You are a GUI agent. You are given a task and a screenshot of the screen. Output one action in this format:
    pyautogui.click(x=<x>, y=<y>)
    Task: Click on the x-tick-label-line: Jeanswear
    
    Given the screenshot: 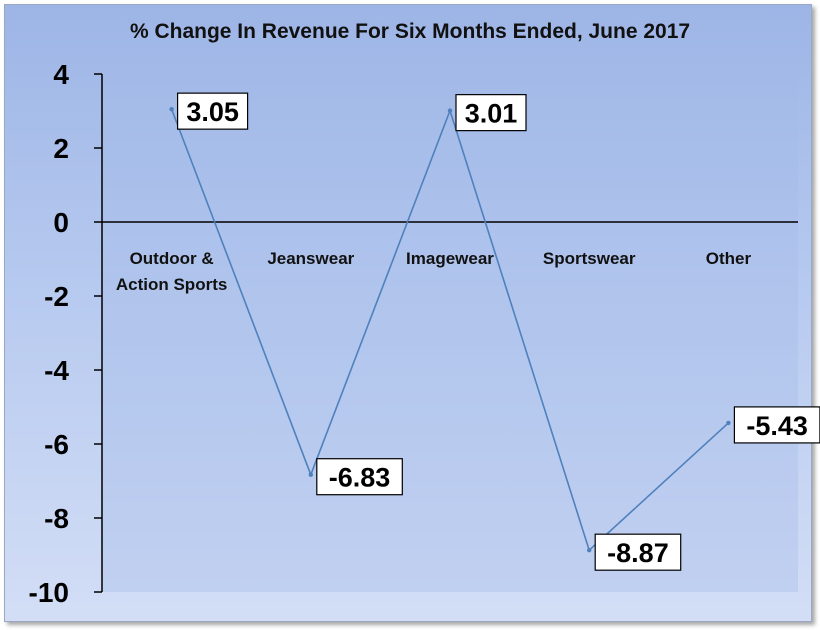 What is the action you would take?
    pyautogui.click(x=310, y=258)
    